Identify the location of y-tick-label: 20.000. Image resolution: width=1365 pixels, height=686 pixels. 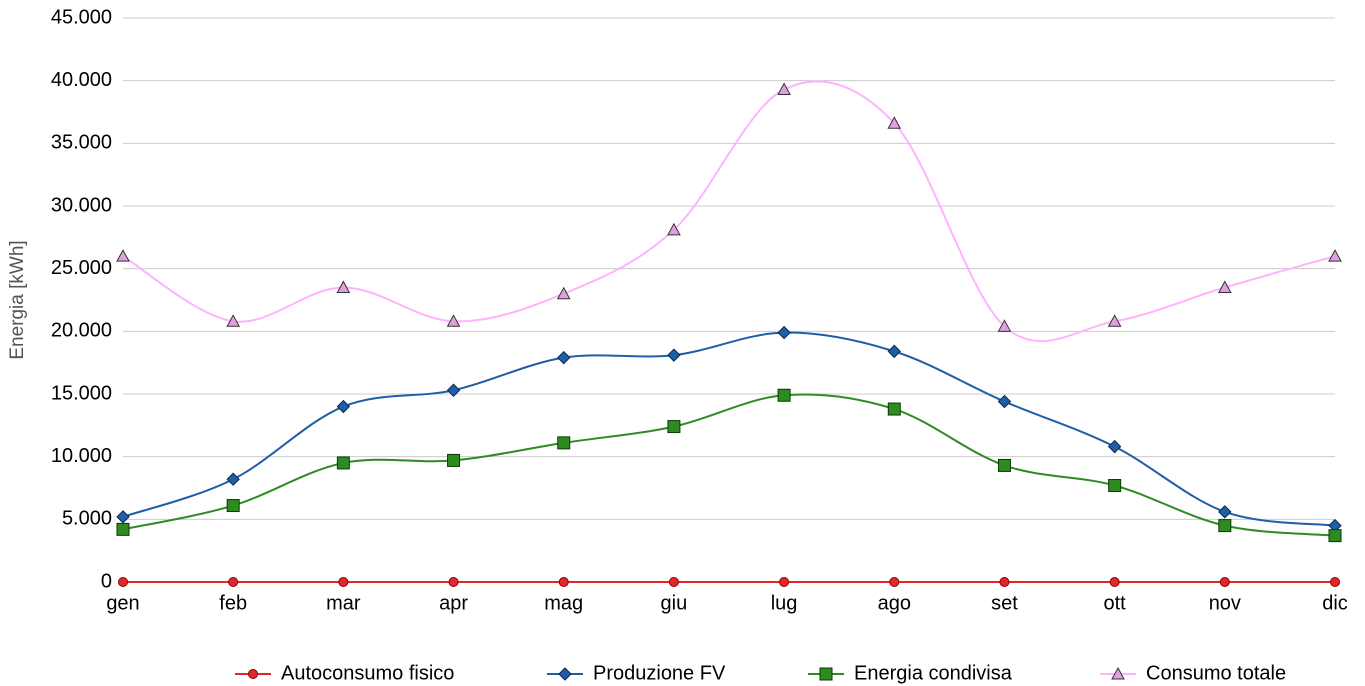
(81, 331).